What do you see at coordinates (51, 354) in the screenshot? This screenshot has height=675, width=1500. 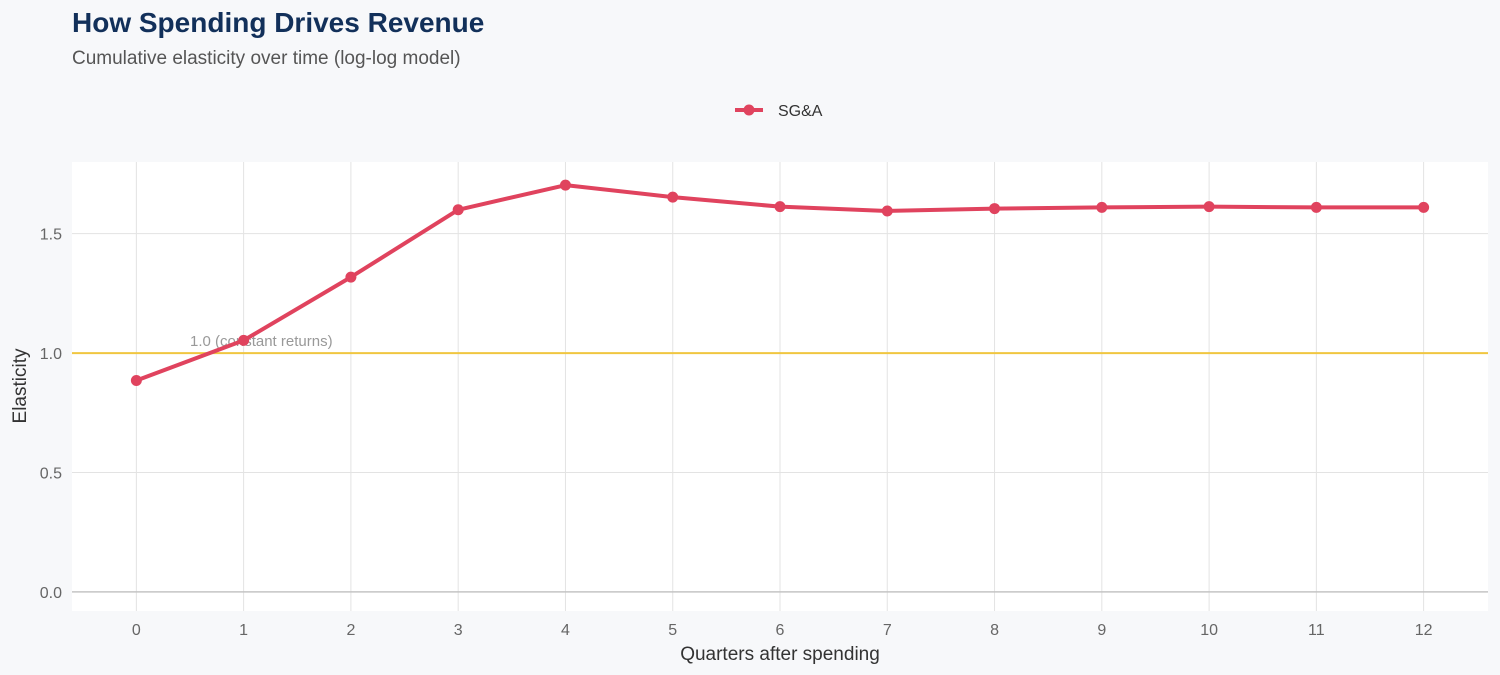 I see `y-tick-label: 1.0` at bounding box center [51, 354].